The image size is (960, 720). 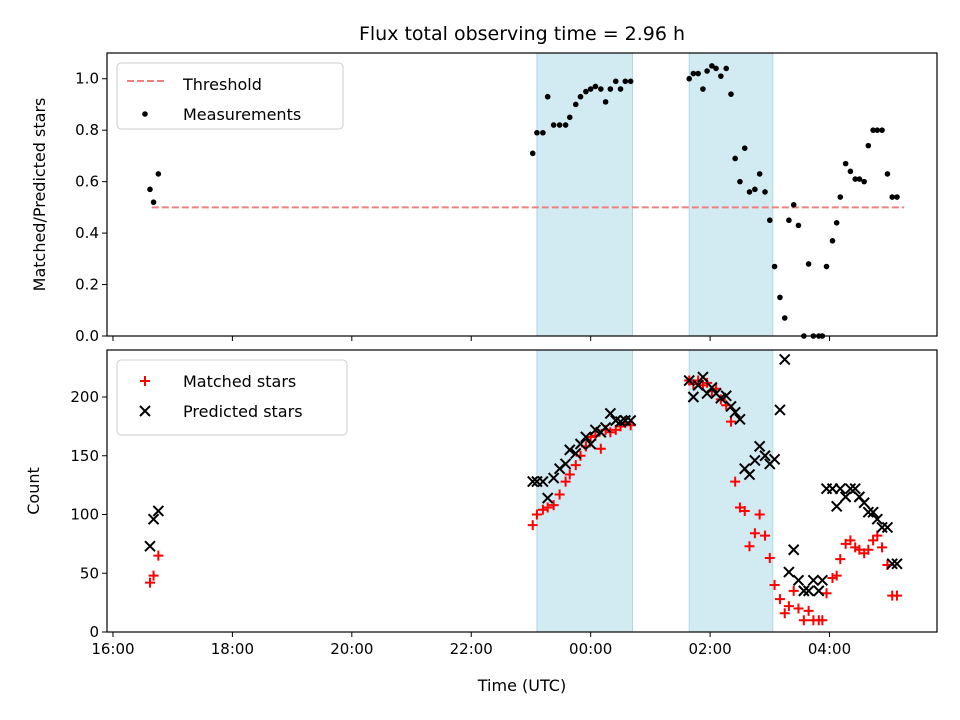 What do you see at coordinates (39, 195) in the screenshot?
I see `y-axis-label: Matched/Predicted stars` at bounding box center [39, 195].